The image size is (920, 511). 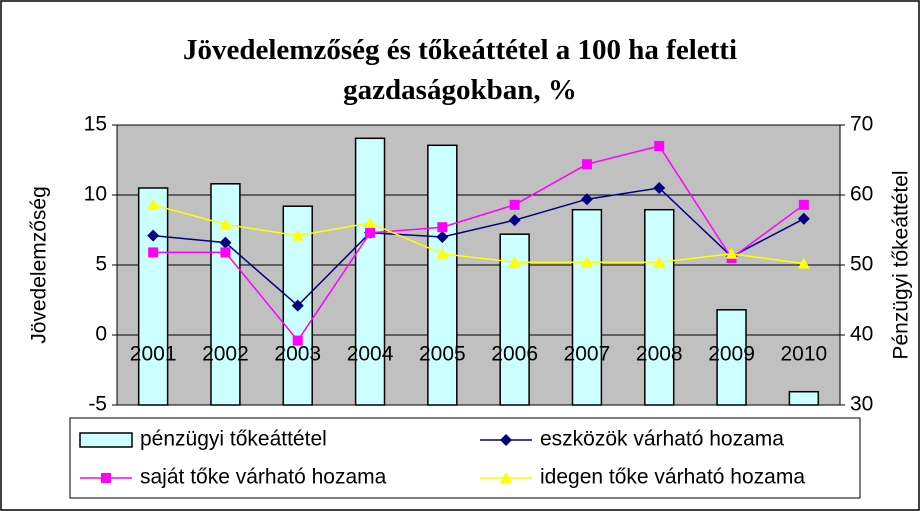 I want to click on y2-tick-label: 50, so click(x=861, y=264).